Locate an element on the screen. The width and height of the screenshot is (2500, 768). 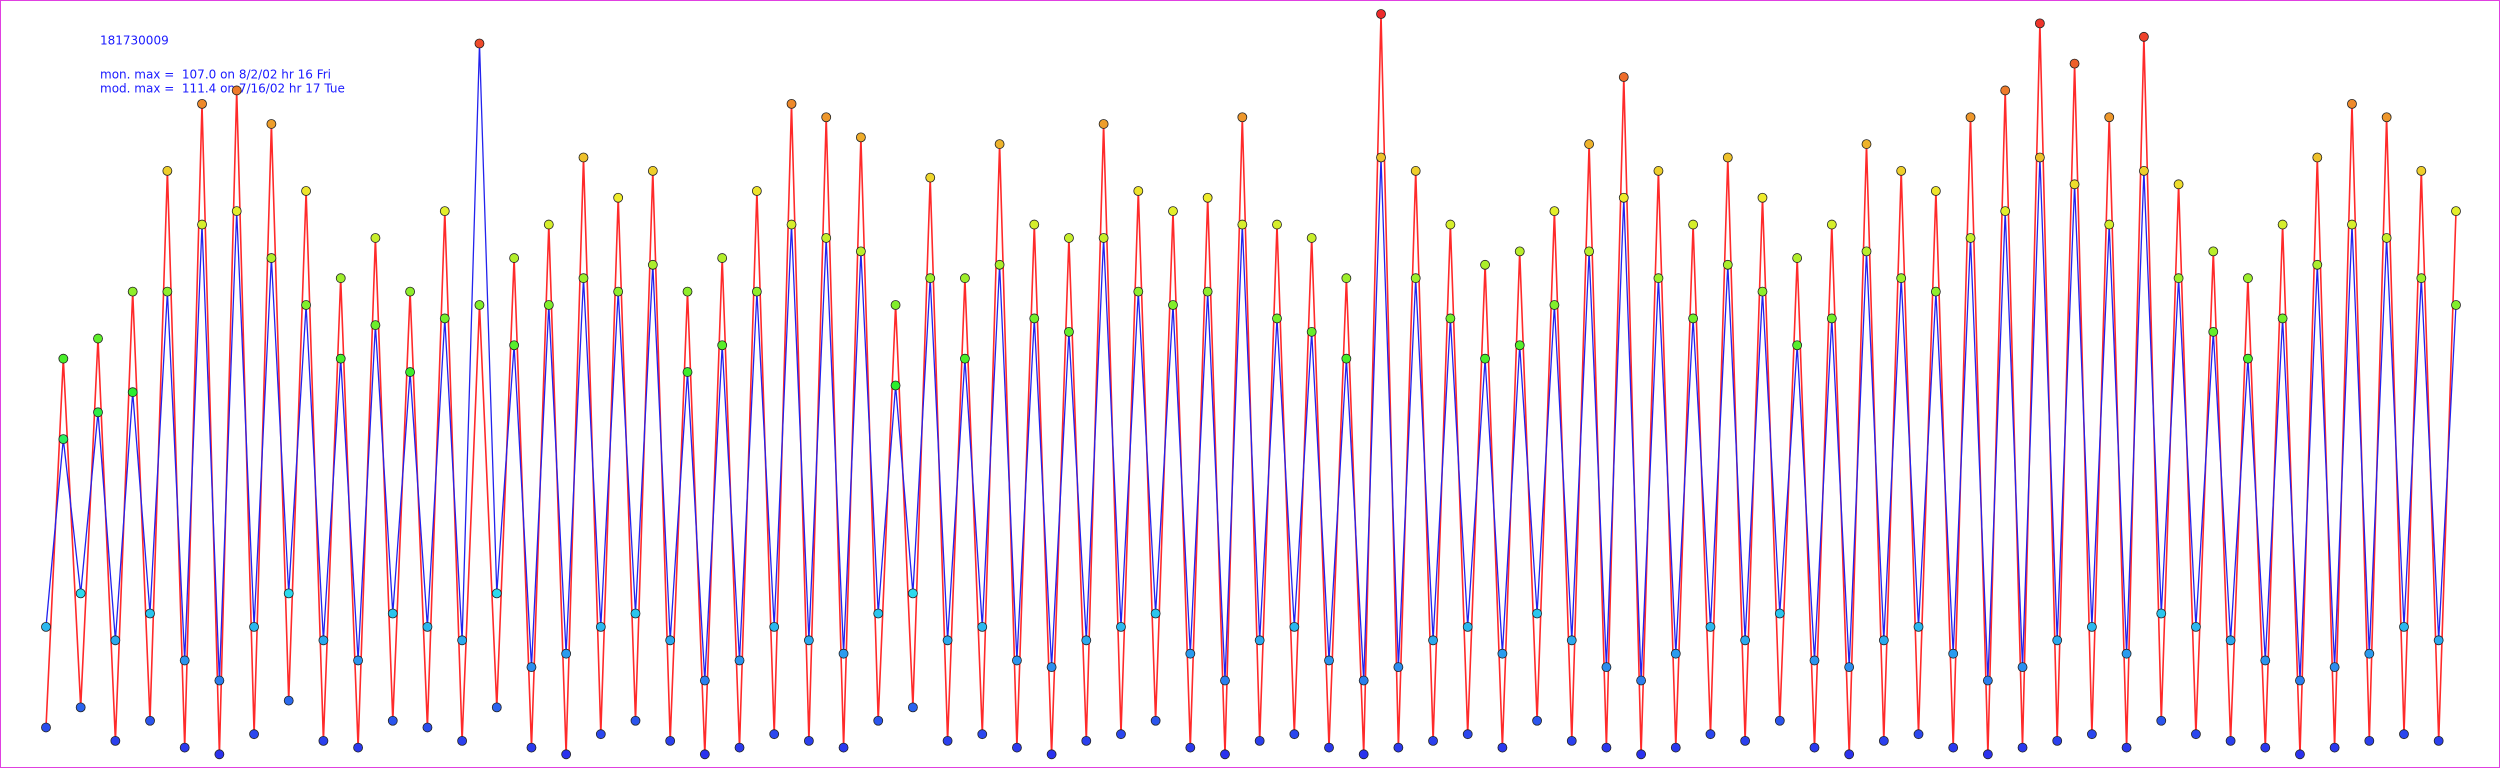
model-max: mod. max = 111.4 on 7/16/02 hr 17 Tue is located at coordinates (222, 89).